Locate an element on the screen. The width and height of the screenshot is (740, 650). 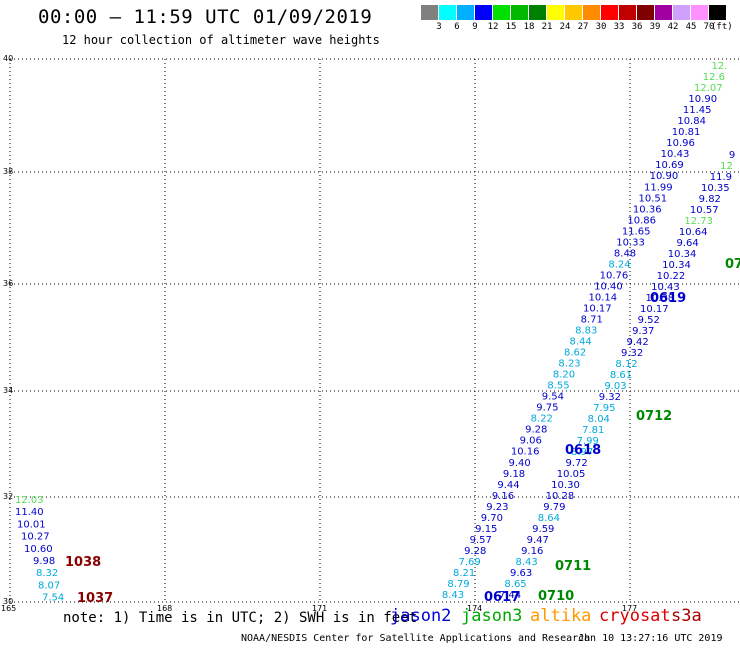
wave-height-value: 10.96 is located at coordinates (680, 143).